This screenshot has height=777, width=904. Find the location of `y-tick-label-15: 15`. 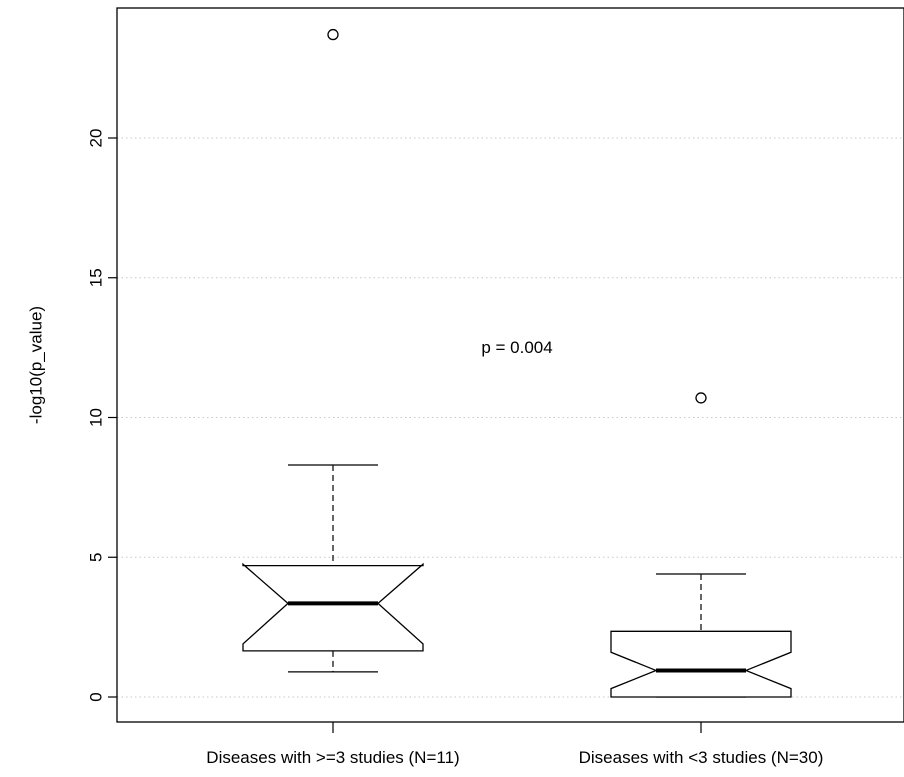

y-tick-label-15: 15 is located at coordinates (96, 277).